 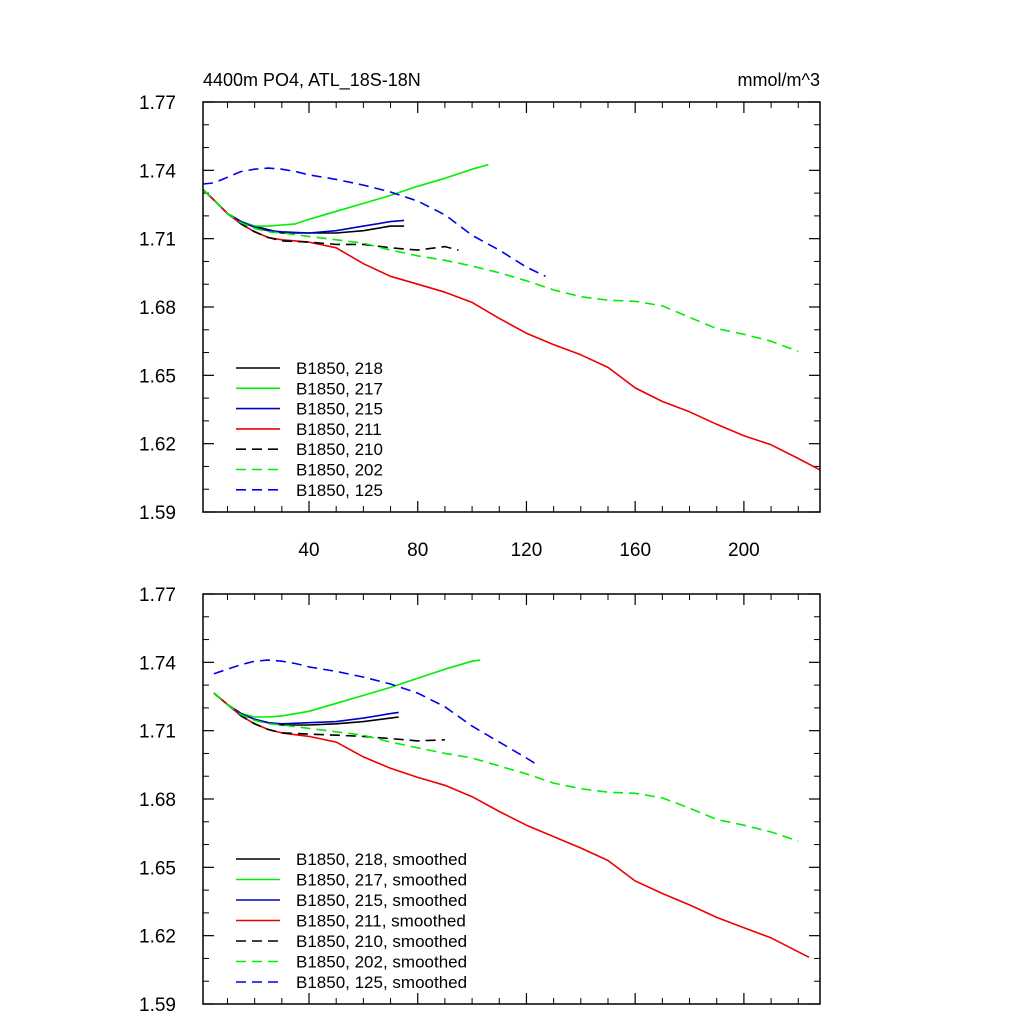 What do you see at coordinates (339, 470) in the screenshot?
I see `legend-label: B1850, 202` at bounding box center [339, 470].